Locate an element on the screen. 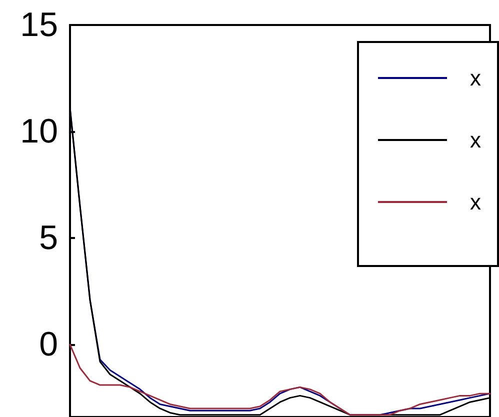 This screenshot has height=417, width=499. y-tick-label: 10 is located at coordinates (39, 131).